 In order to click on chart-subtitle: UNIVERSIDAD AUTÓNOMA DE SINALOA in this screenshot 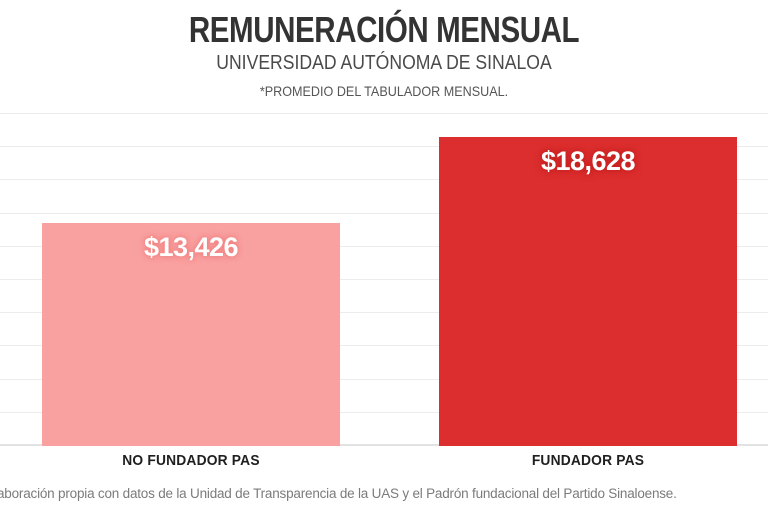, I will do `click(384, 63)`.